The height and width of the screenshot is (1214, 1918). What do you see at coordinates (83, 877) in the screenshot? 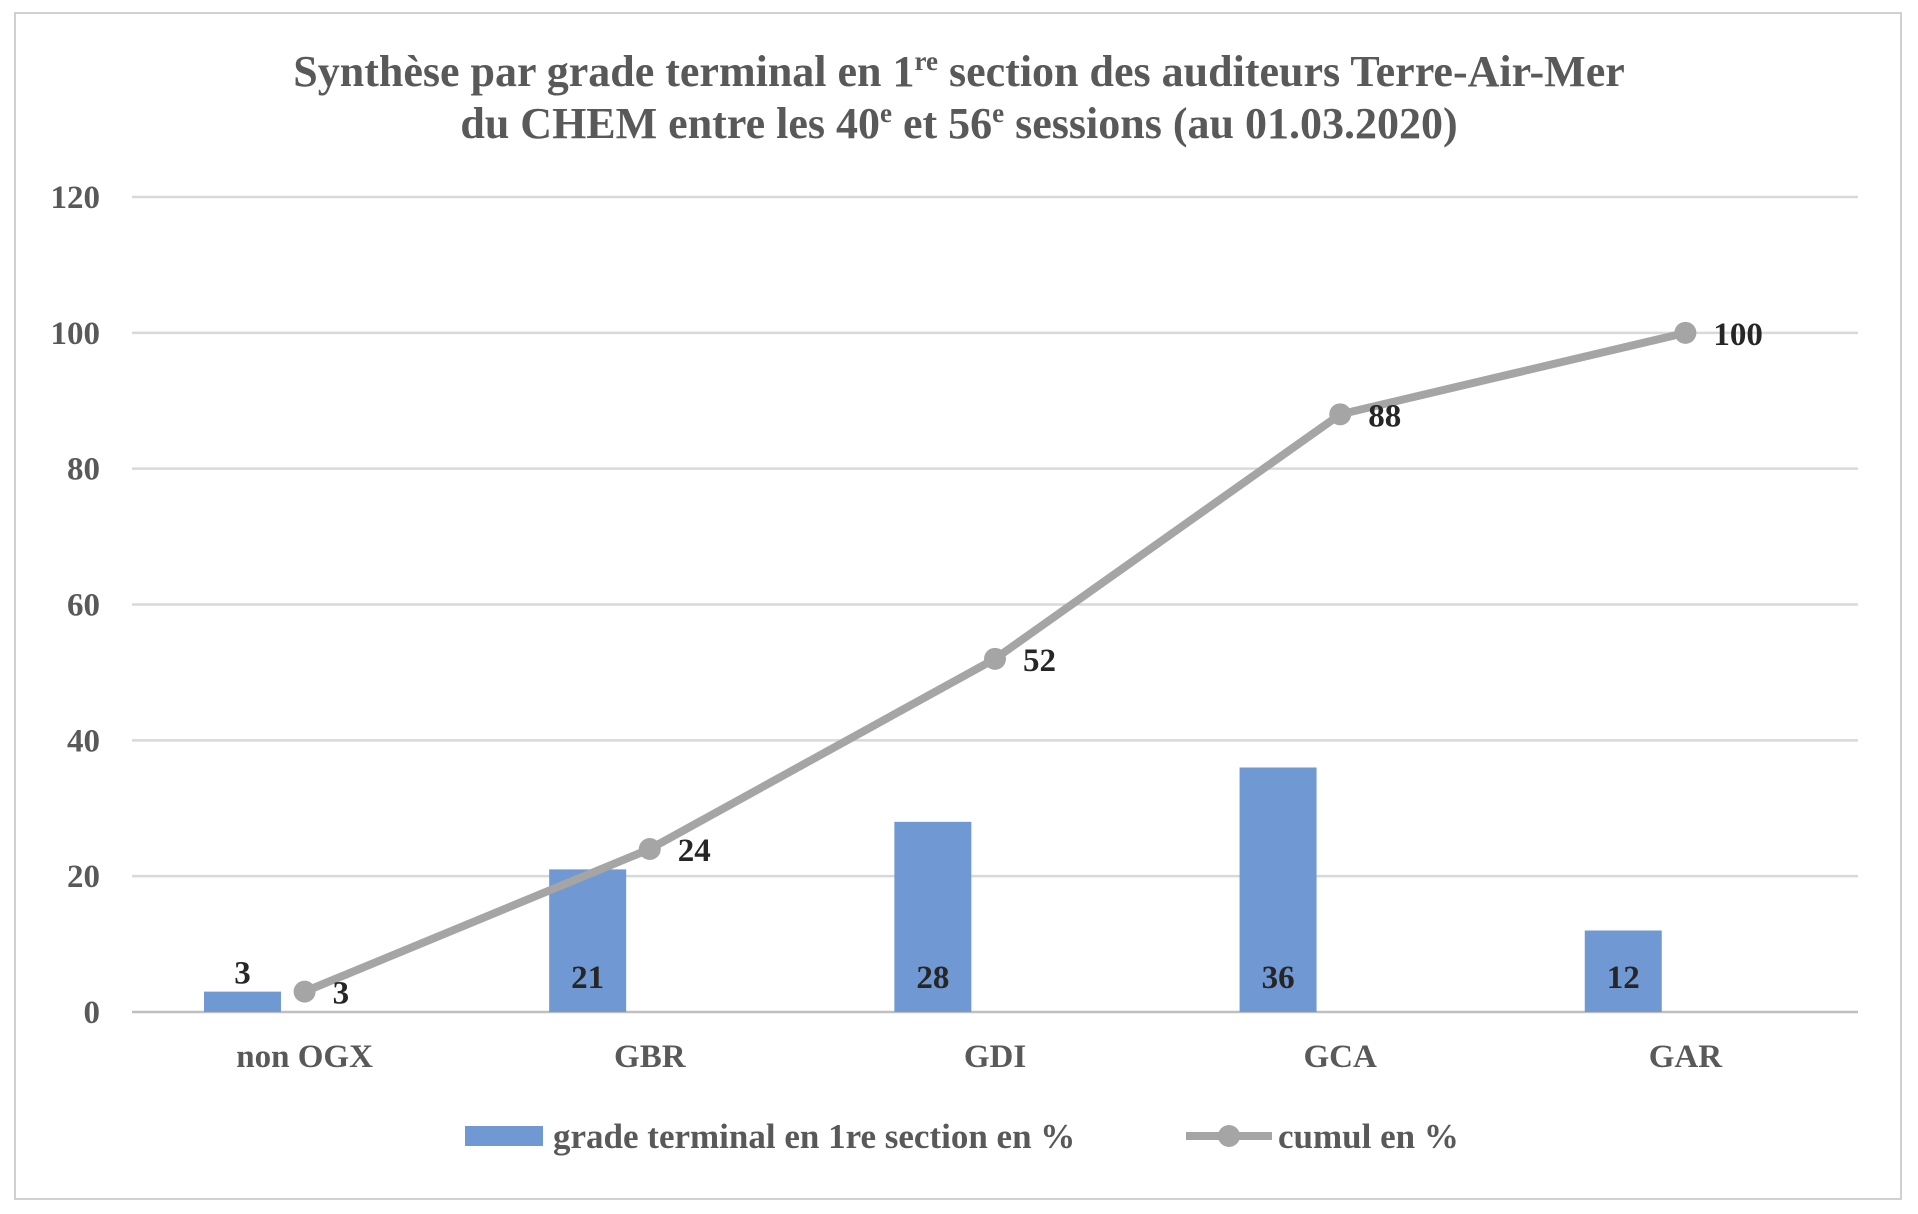
I see `y-tick-label: 20` at bounding box center [83, 877].